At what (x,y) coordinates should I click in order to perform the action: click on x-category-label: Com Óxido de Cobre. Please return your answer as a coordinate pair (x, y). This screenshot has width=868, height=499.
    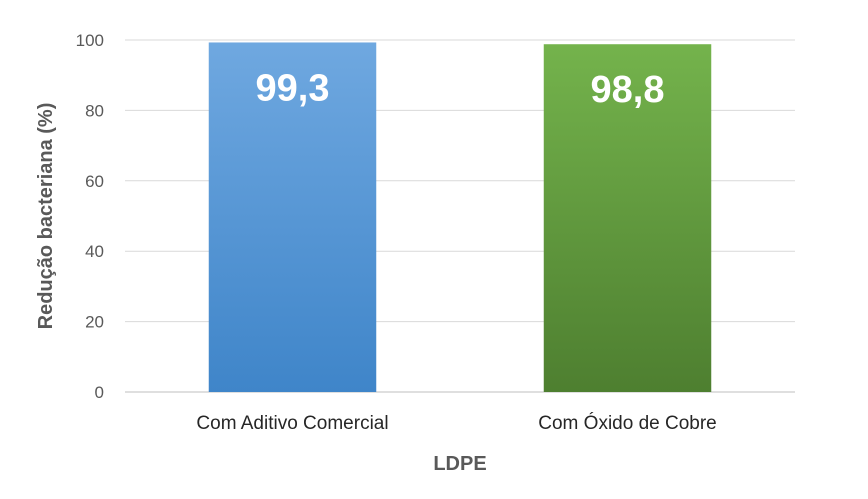
    Looking at the image, I should click on (627, 423).